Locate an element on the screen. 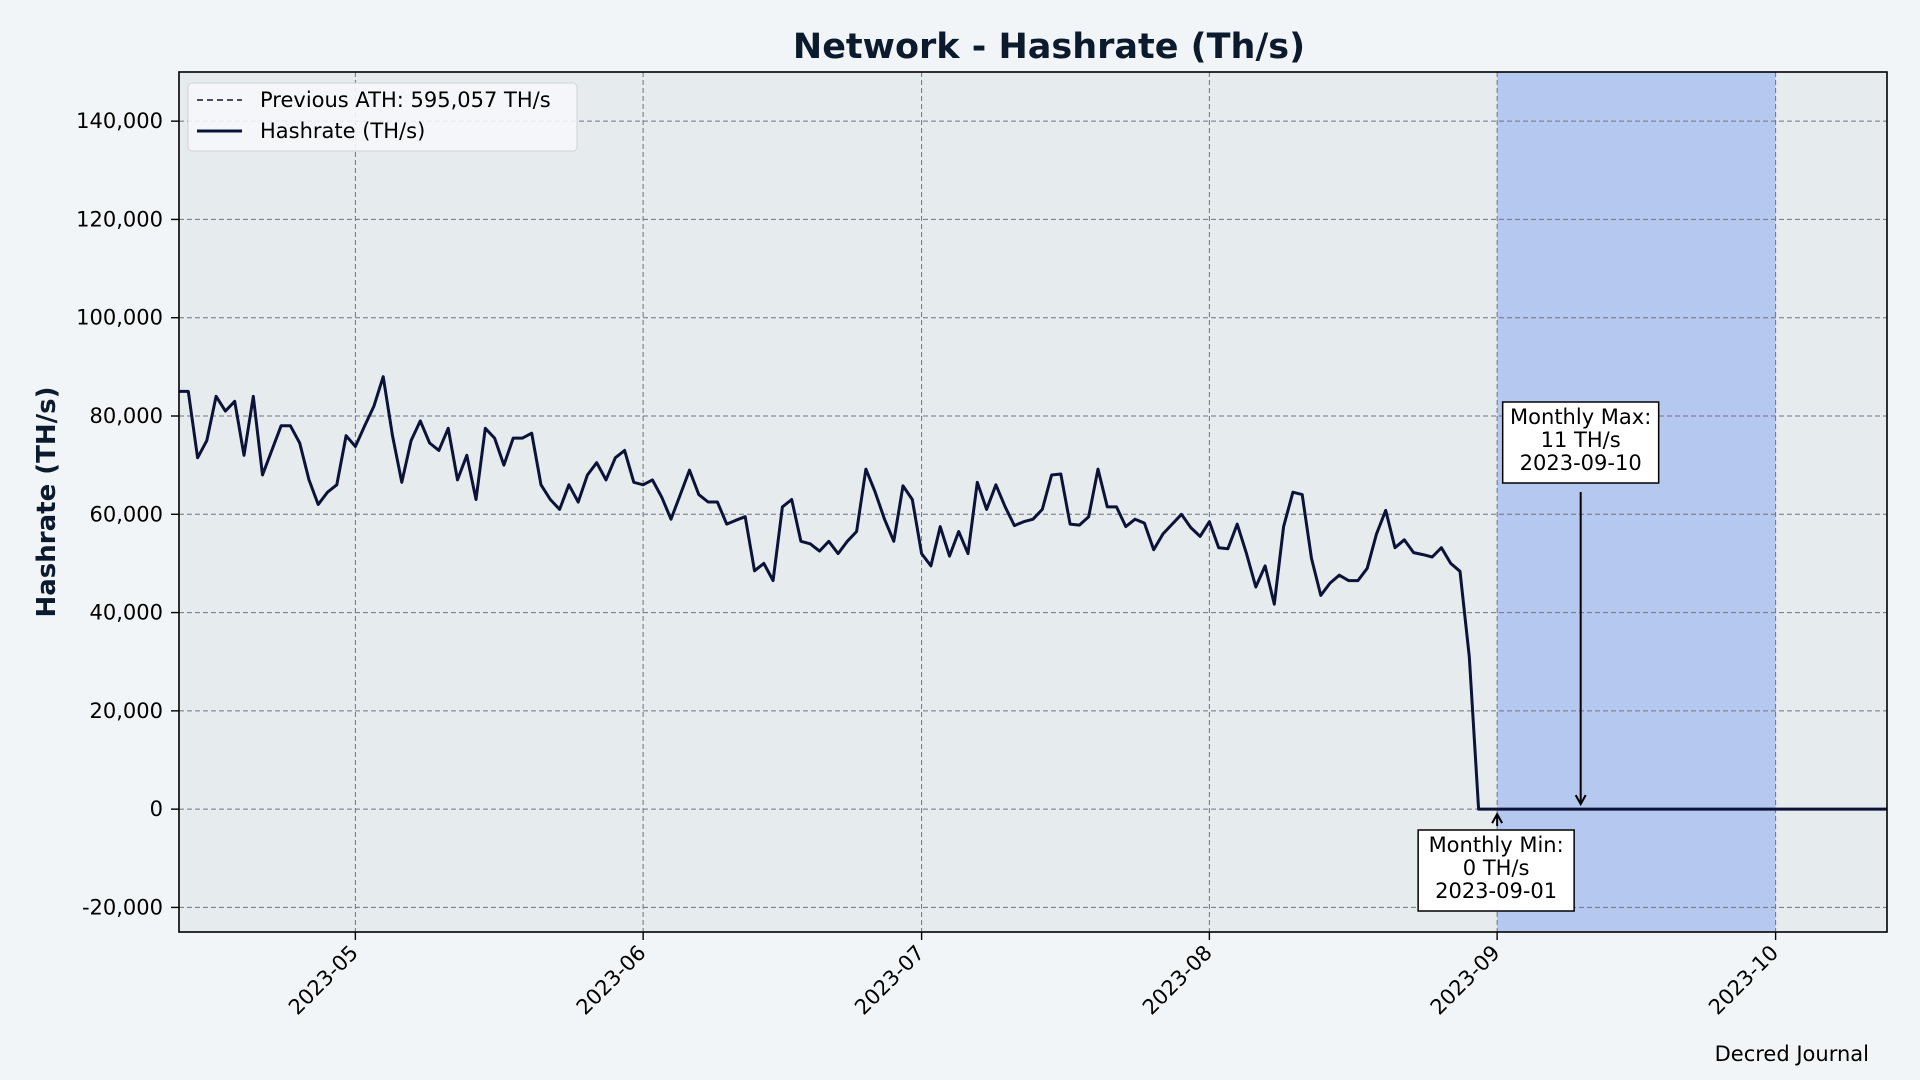 The image size is (1920, 1080). highlight-span is located at coordinates (1636, 502).